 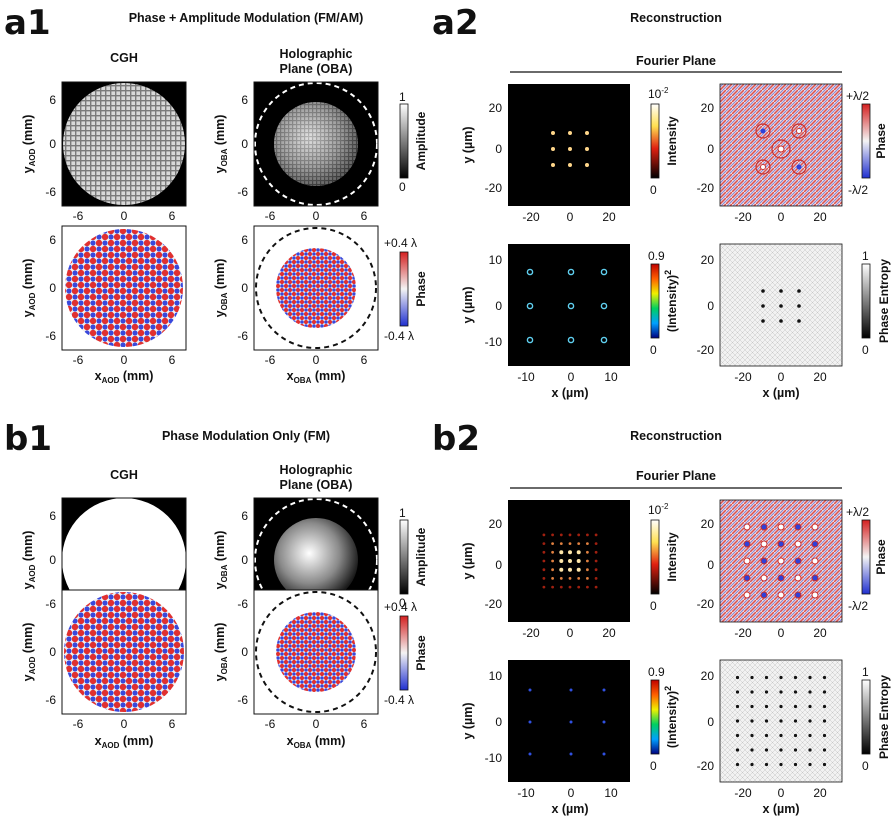 I want to click on svg-text: yOBA (mm), so click(x=221, y=144).